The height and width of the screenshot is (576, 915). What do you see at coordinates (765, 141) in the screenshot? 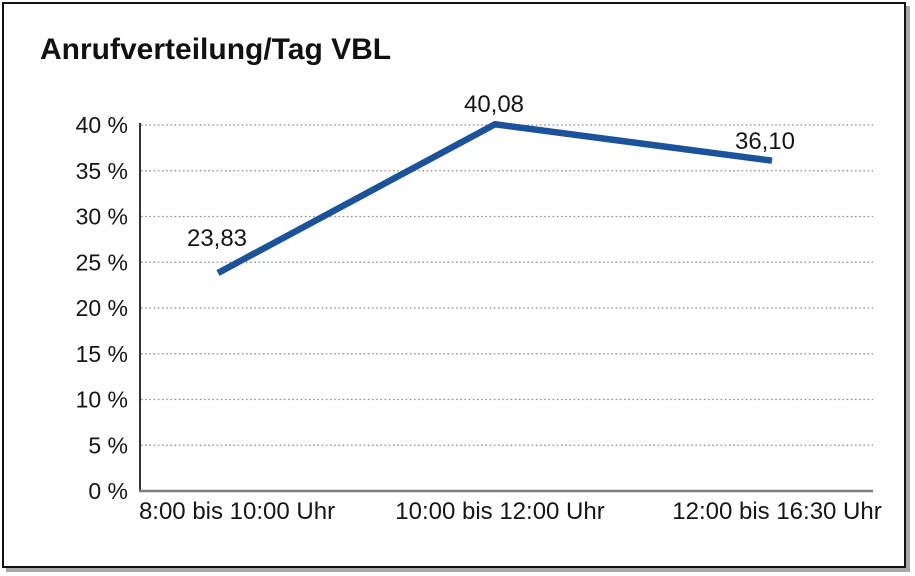
I see `data-value-label: 36,10` at bounding box center [765, 141].